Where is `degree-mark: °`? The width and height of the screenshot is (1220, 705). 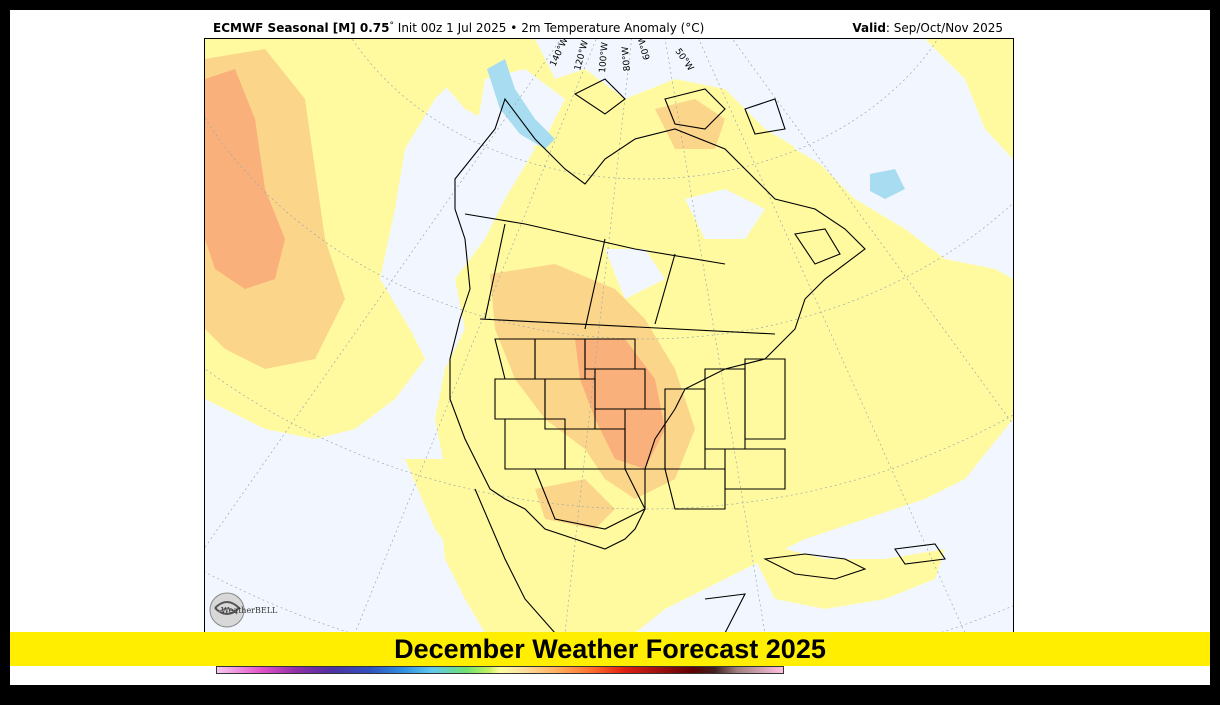
degree-mark: ° is located at coordinates (391, 26).